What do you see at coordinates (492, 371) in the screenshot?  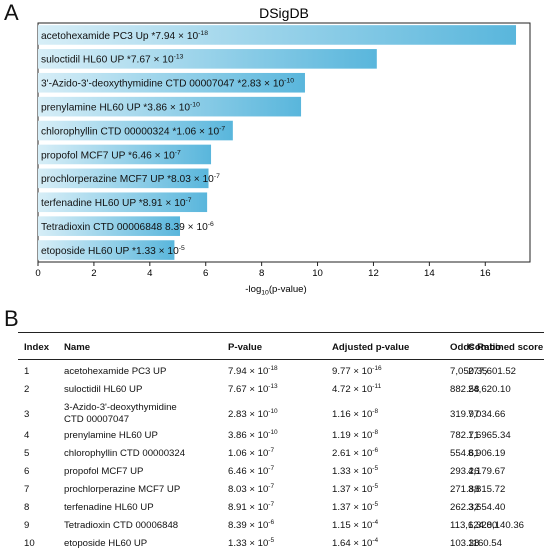 I see `row-combined-score: 277,601.52` at bounding box center [492, 371].